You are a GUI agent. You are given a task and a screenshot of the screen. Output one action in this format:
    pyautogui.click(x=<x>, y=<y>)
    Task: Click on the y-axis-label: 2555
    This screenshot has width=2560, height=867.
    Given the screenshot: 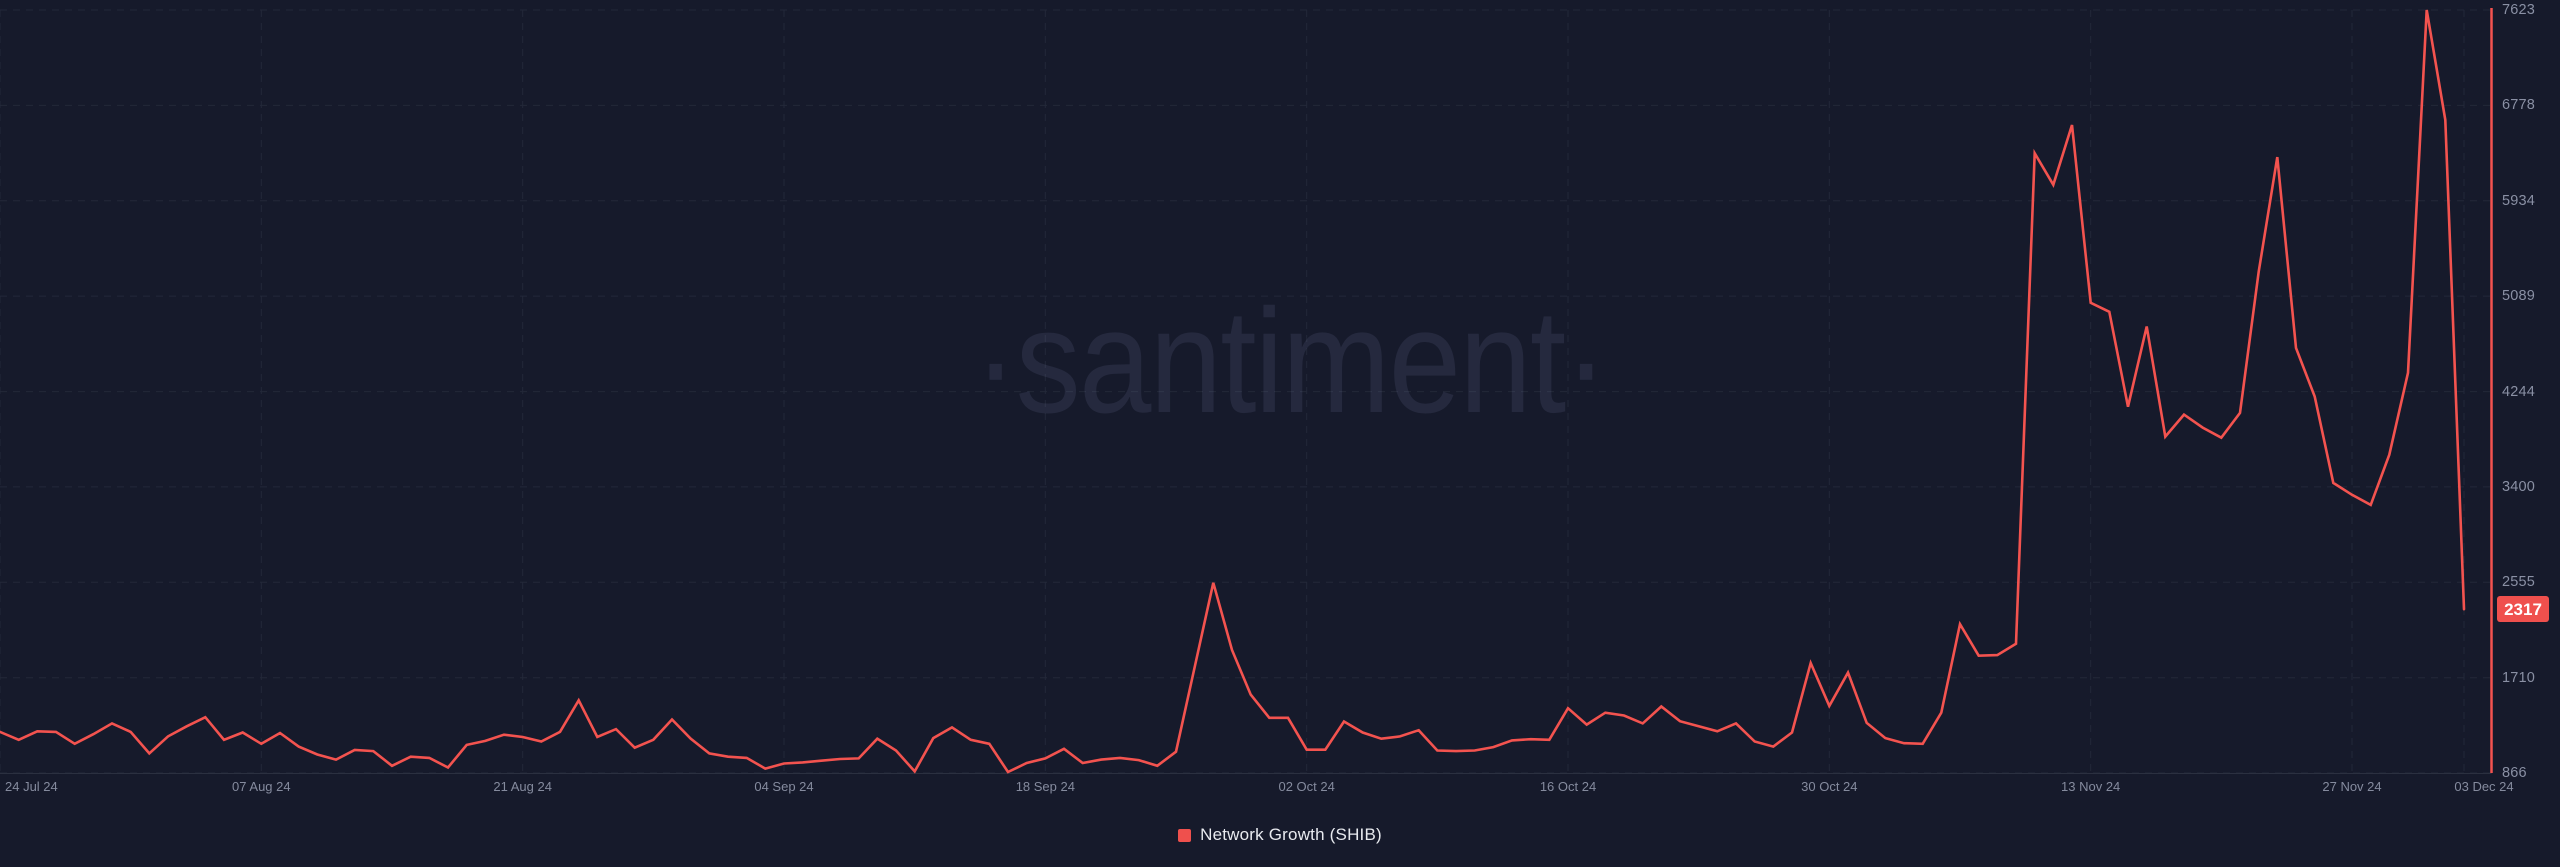 What is the action you would take?
    pyautogui.click(x=2519, y=582)
    